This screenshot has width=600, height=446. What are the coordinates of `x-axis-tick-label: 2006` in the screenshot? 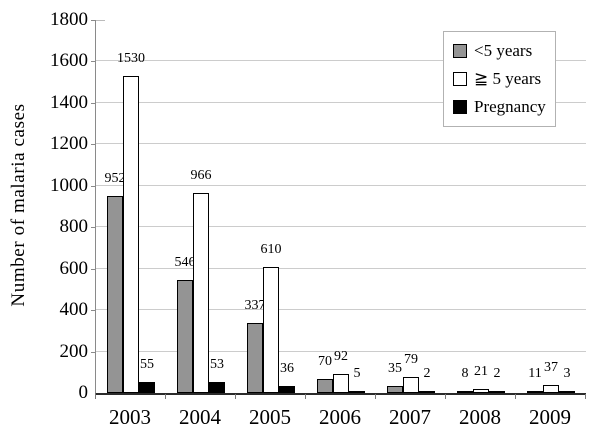 It's located at (340, 417).